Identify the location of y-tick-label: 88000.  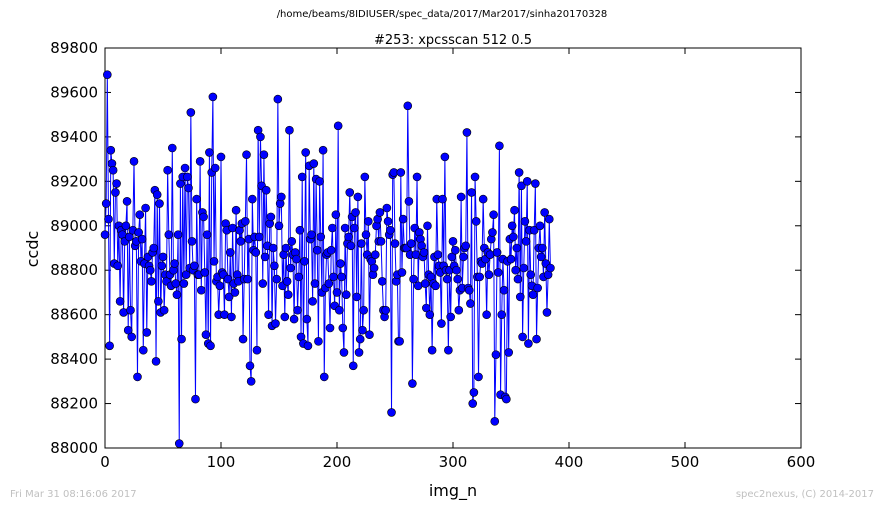
(74, 448).